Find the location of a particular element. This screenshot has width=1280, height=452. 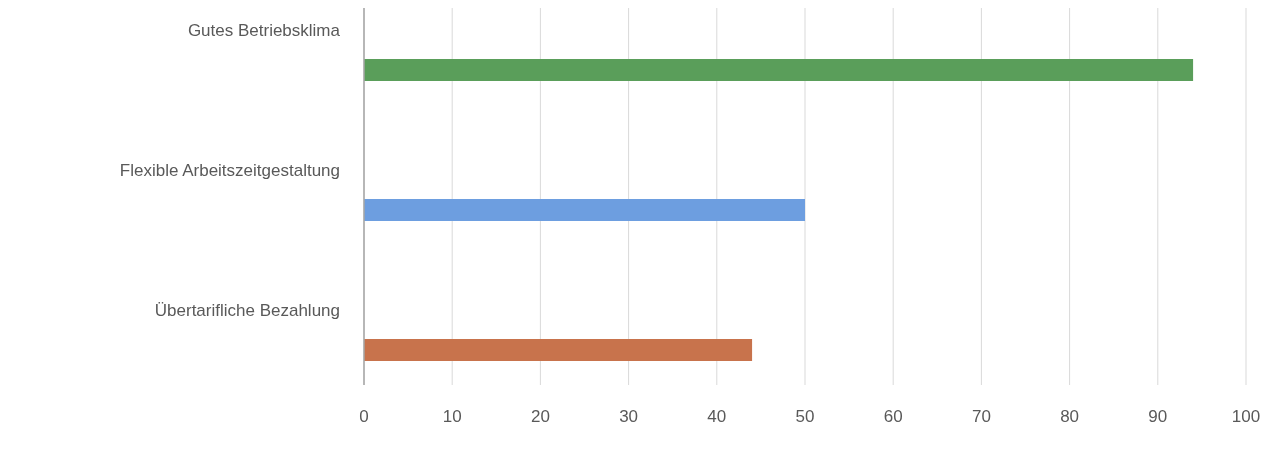

y-tick-label: Übertarifliche Bezahlung is located at coordinates (247, 311).